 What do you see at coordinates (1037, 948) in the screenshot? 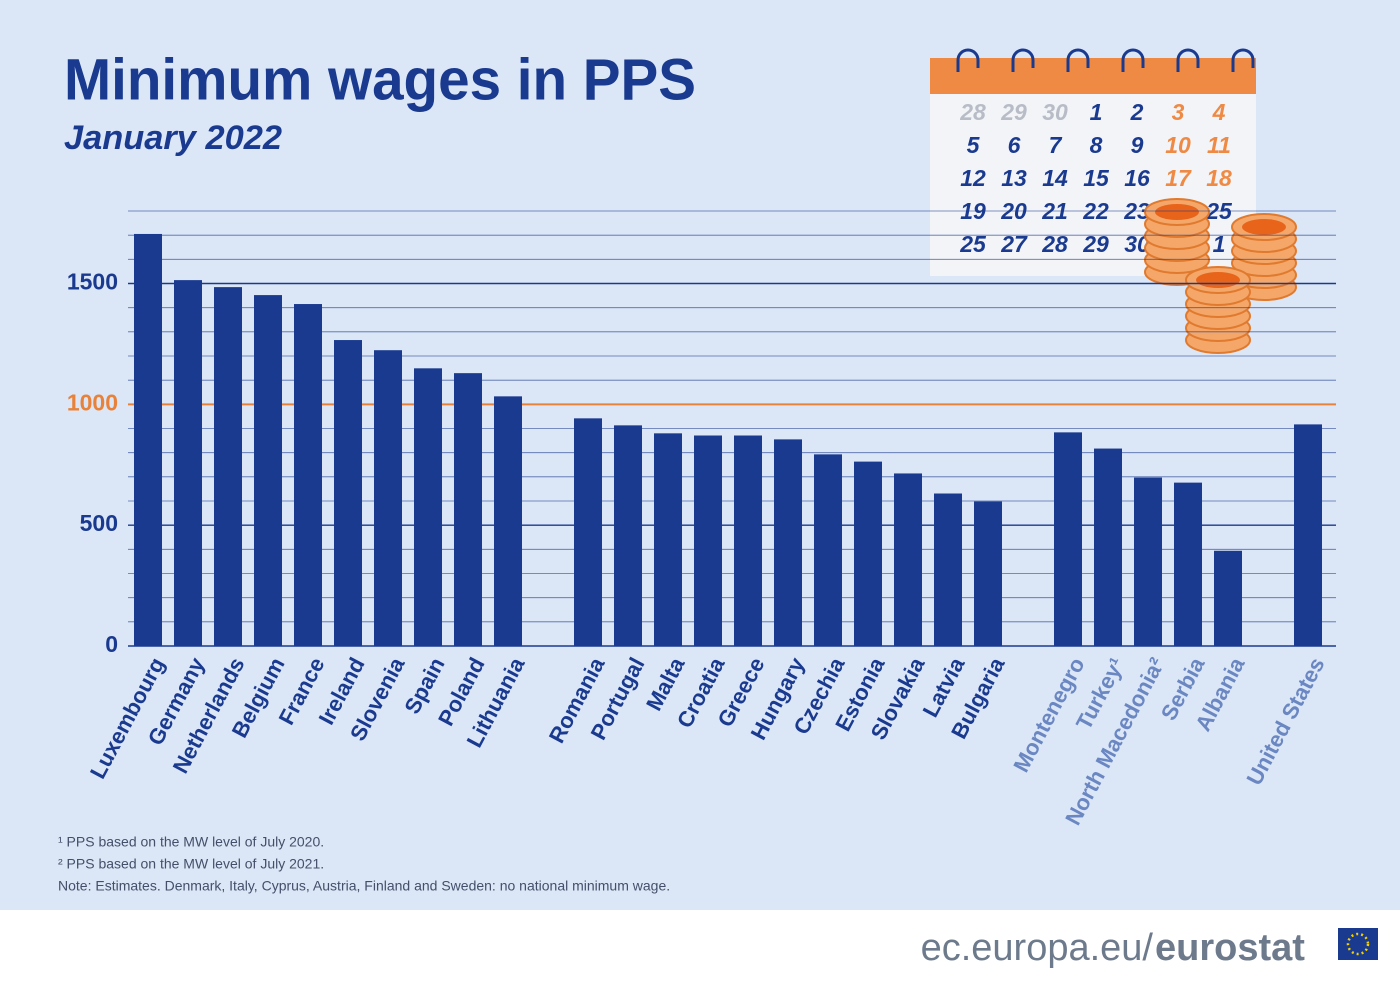
I see `source-site: ec.europa.eu/` at bounding box center [1037, 948].